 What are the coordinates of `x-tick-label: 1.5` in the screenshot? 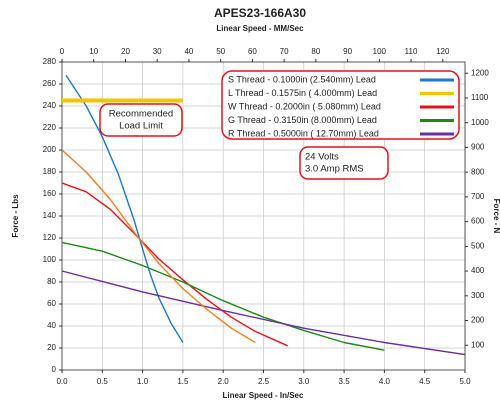 It's located at (183, 381).